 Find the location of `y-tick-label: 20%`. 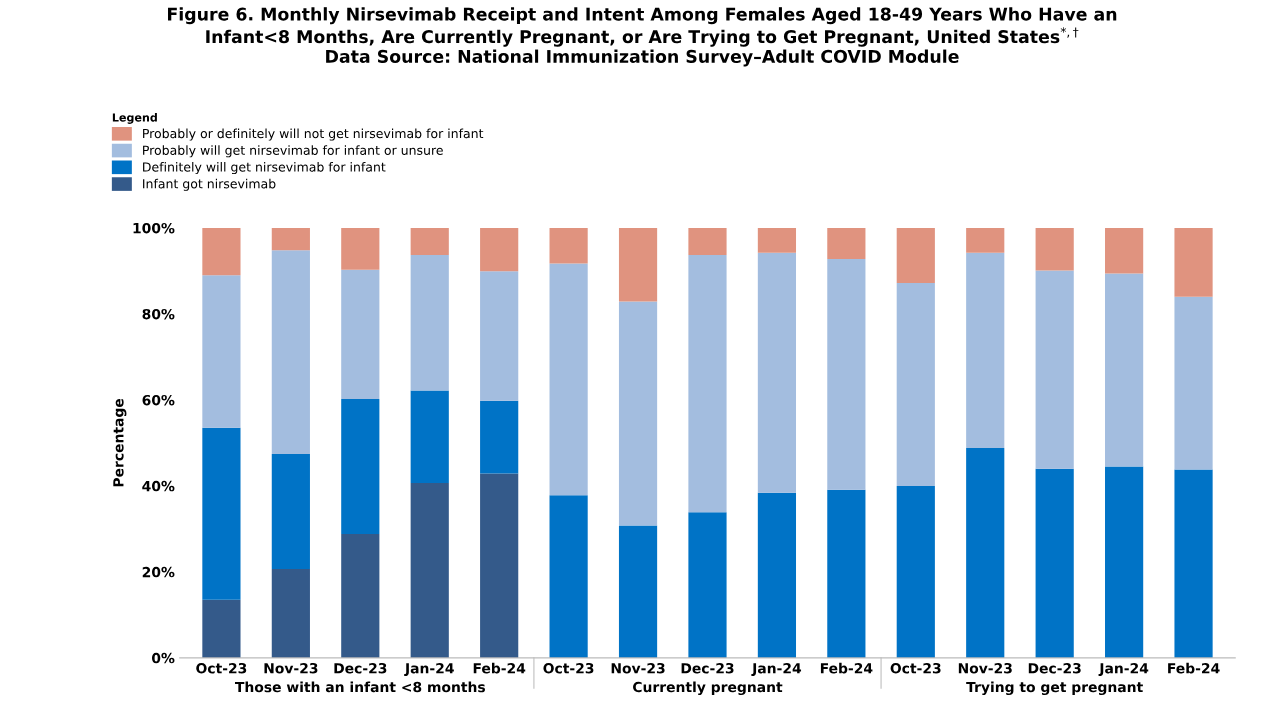

y-tick-label: 20% is located at coordinates (158, 572).